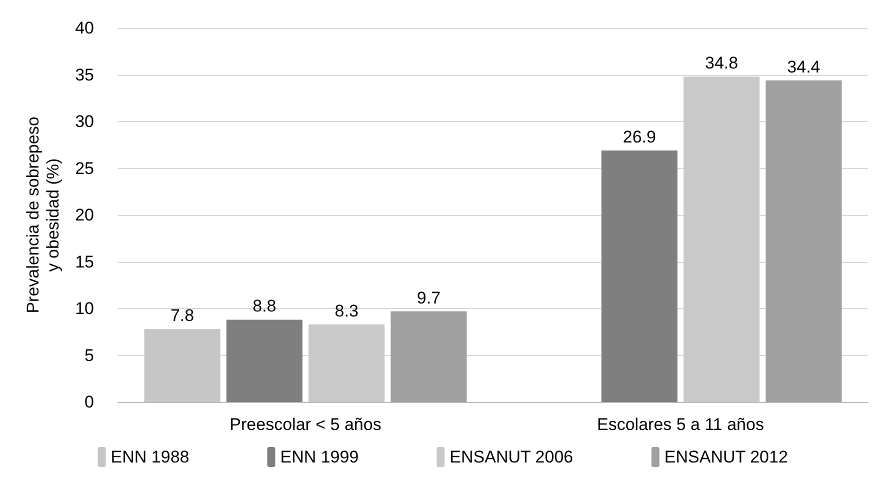 The image size is (886, 480). Describe the element at coordinates (84, 215) in the screenshot. I see `y-tick-label: 20` at that location.